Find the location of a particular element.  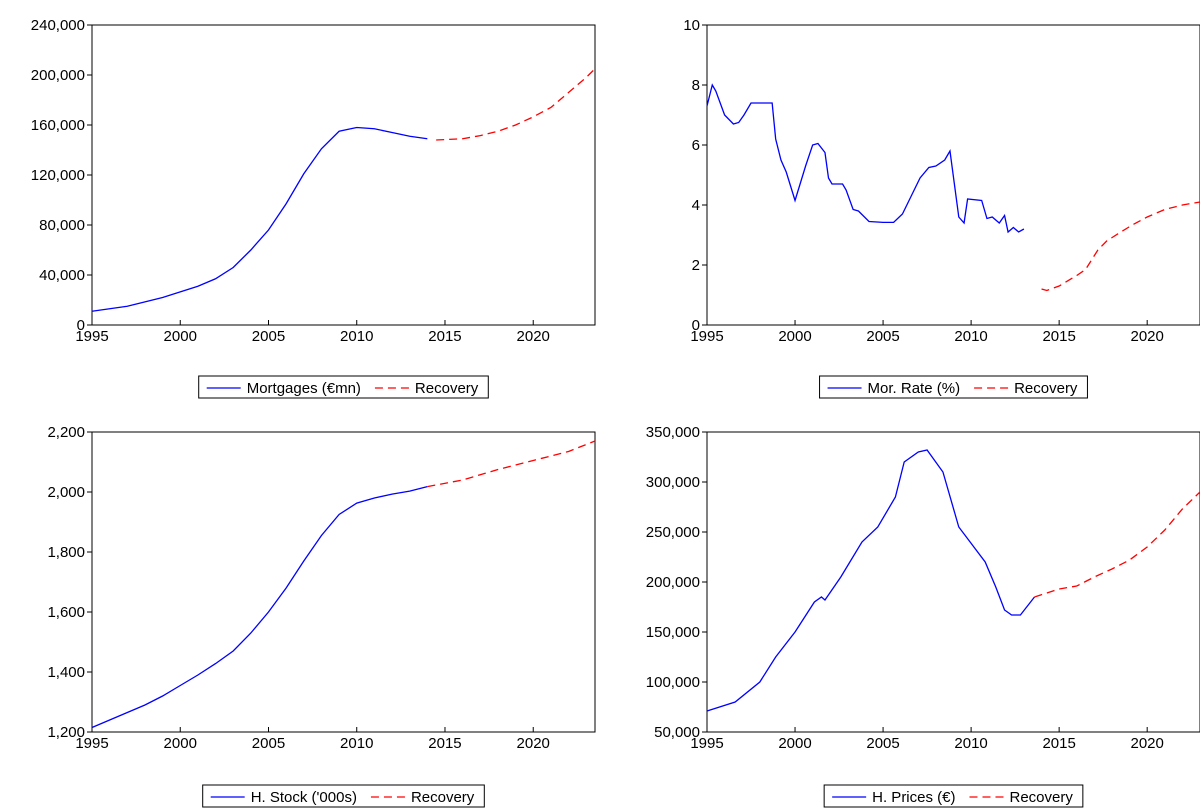

y-tick-label: 4 is located at coordinates (696, 205).